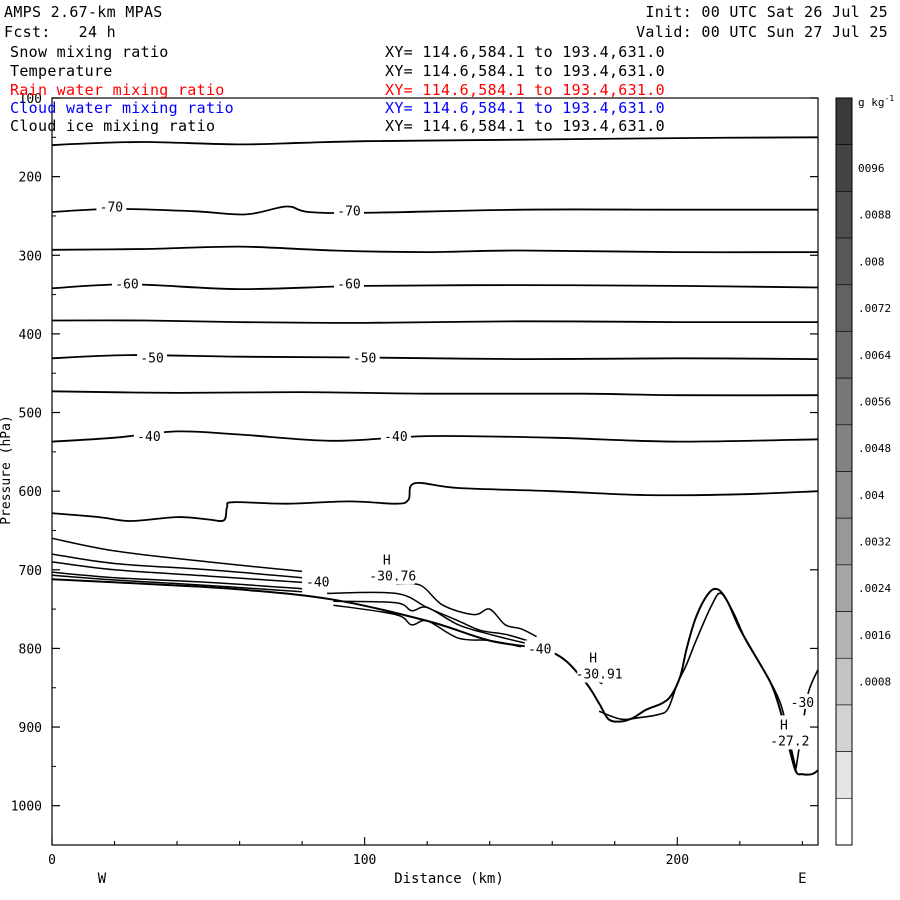 The width and height of the screenshot is (900, 900). What do you see at coordinates (874, 355) in the screenshot?
I see `colorbar-tick-4: .0064` at bounding box center [874, 355].